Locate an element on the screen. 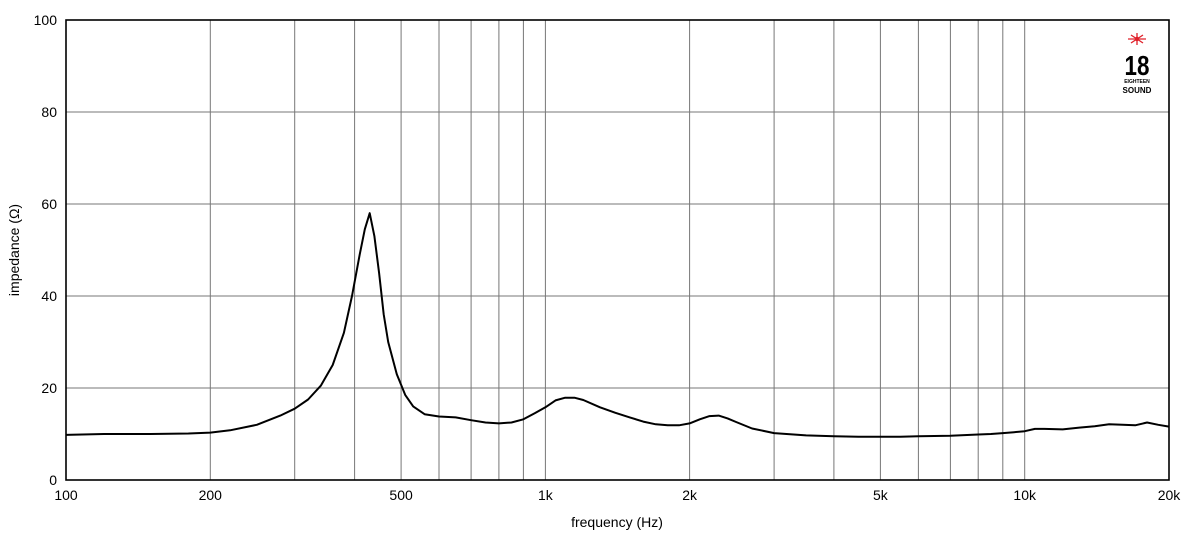  x-tick-label: 2k is located at coordinates (690, 495).